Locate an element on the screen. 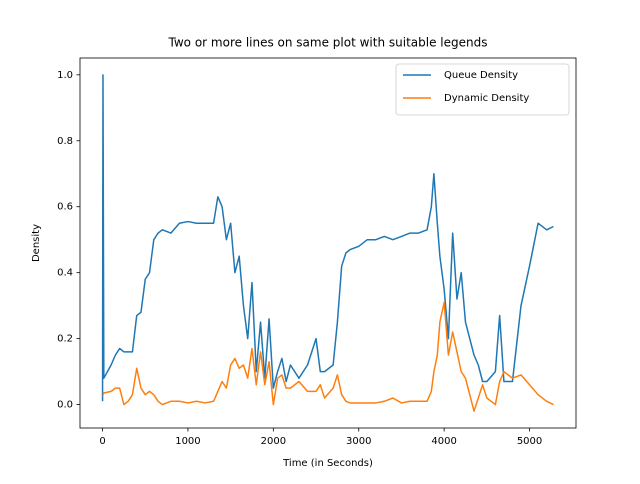 The image size is (640, 484). y-tick-label: 0.6 is located at coordinates (65, 207).